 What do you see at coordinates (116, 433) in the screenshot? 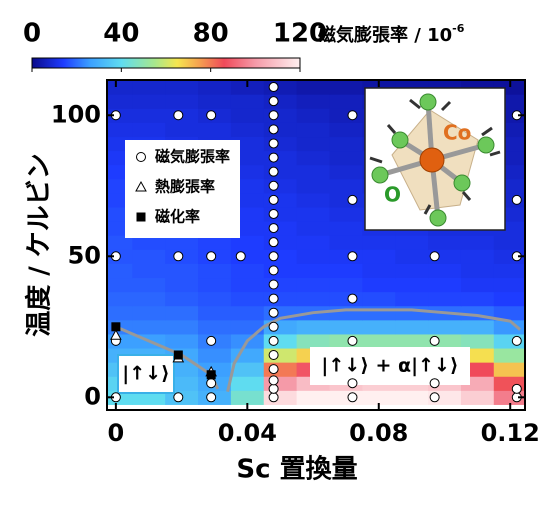
I see `x-tick-label: 0` at bounding box center [116, 433].